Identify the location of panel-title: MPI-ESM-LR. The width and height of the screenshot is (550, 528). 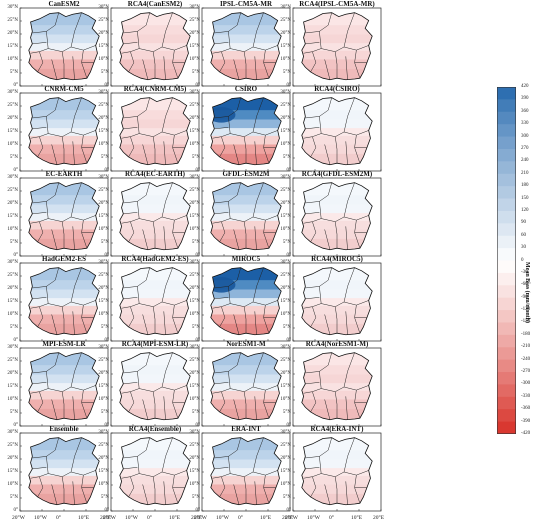
(64, 344).